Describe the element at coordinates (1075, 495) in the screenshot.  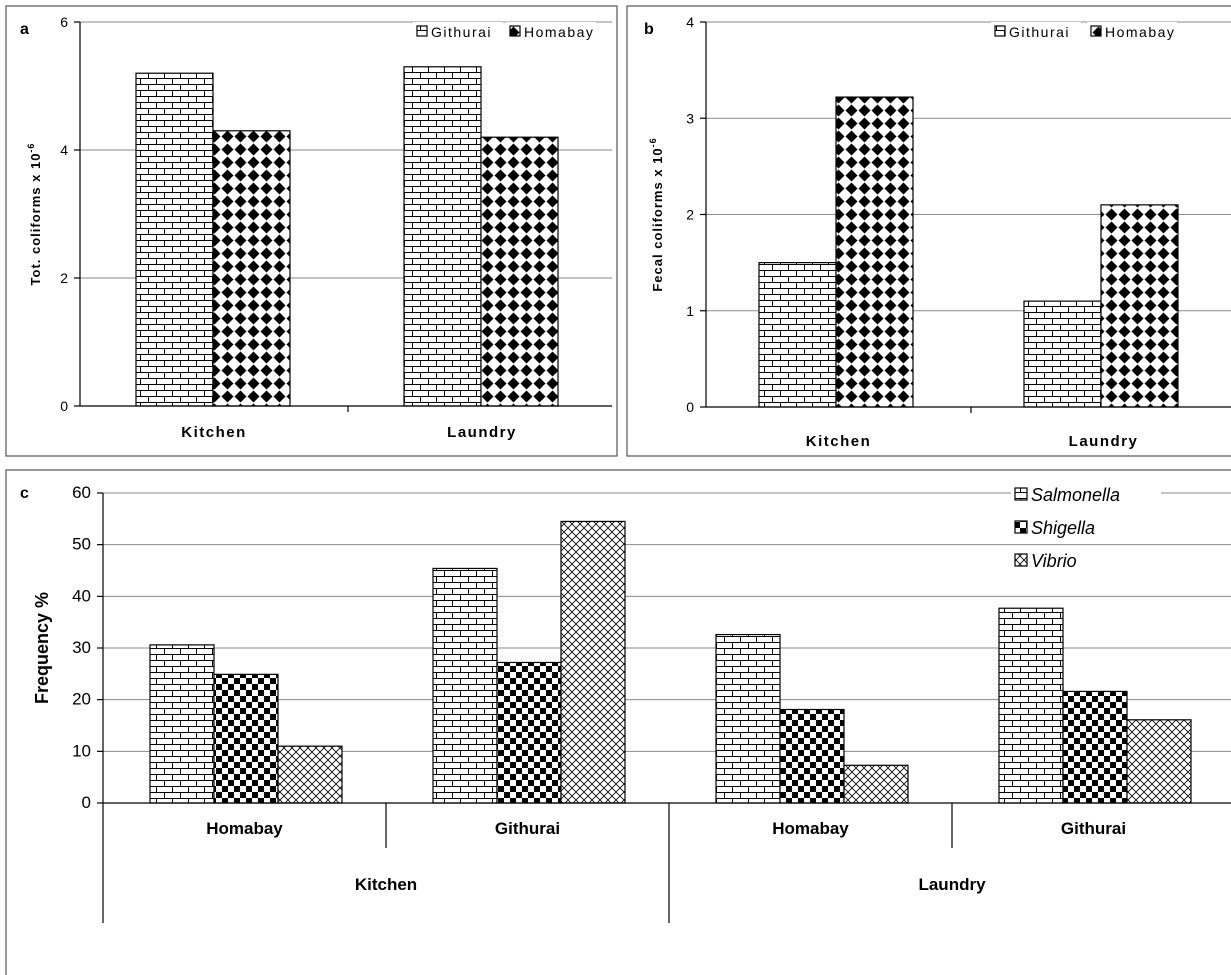
I see `chart-c-legend-label: Salmonella` at that location.